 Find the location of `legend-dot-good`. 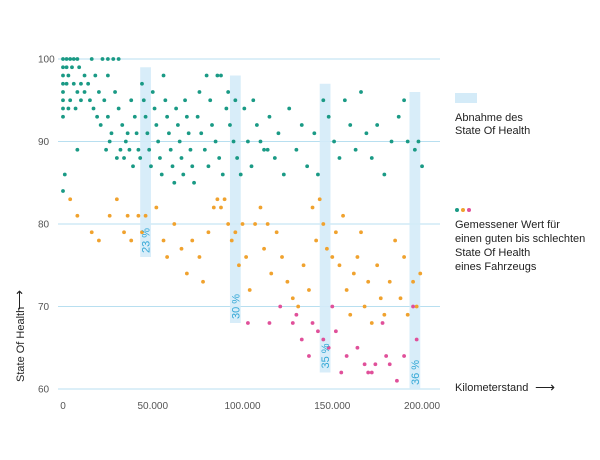

legend-dot-good is located at coordinates (457, 210).